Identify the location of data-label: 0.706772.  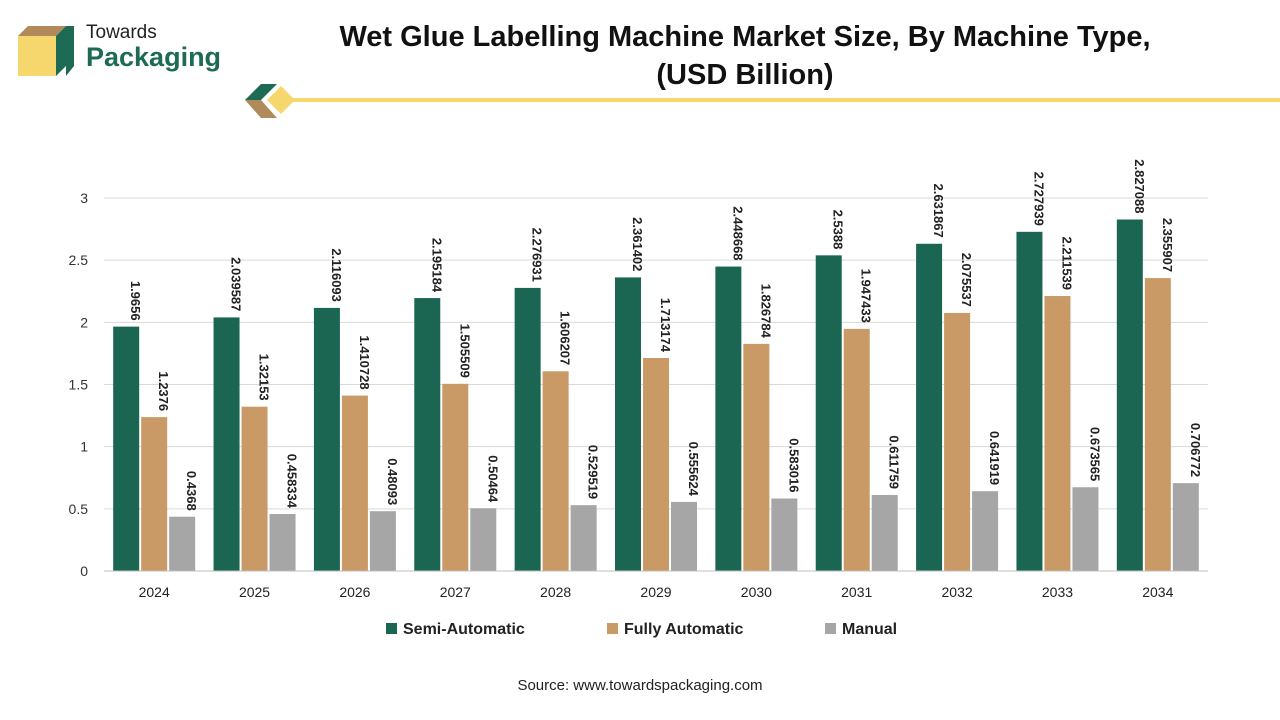
(1195, 450).